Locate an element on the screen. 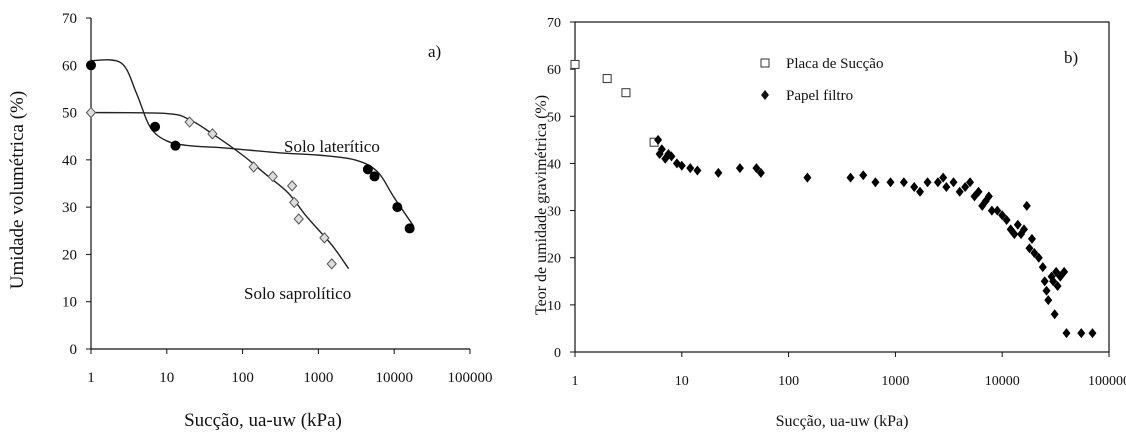 The image size is (1126, 436). legend-marker-papel is located at coordinates (765, 95).